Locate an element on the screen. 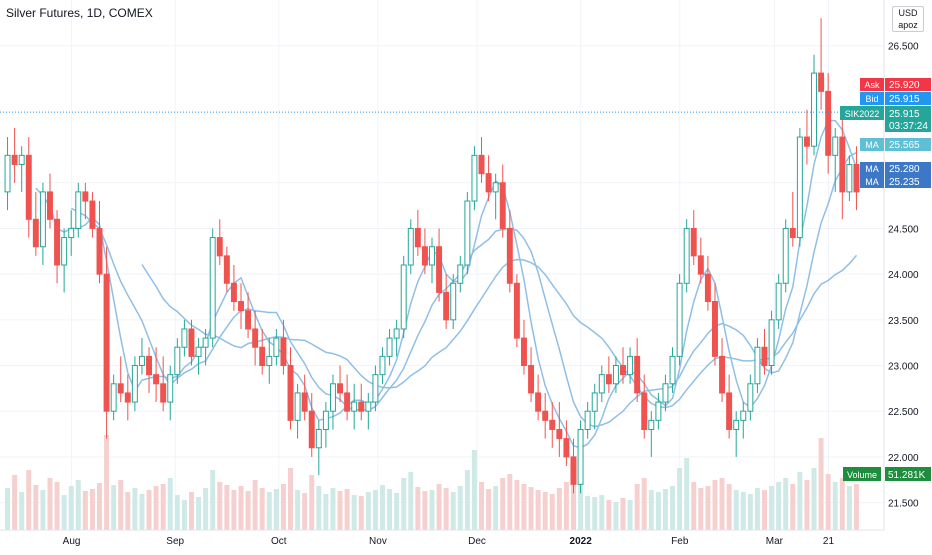 Image resolution: width=932 pixels, height=555 pixels. last-value-bg is located at coordinates (908, 119).